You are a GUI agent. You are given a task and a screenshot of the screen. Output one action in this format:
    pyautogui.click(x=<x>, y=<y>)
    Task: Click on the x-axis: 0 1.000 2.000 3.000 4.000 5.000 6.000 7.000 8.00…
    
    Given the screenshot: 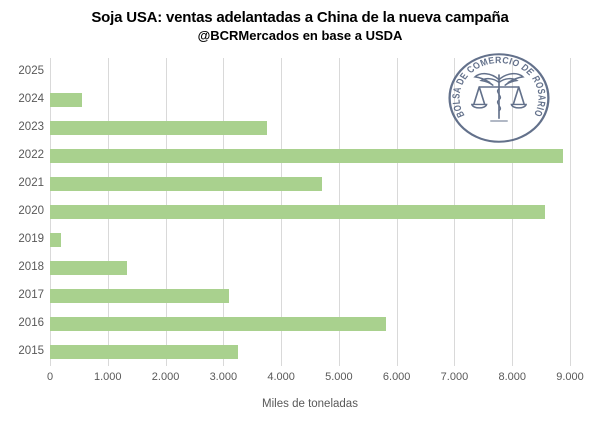 What is the action you would take?
    pyautogui.click(x=315, y=378)
    